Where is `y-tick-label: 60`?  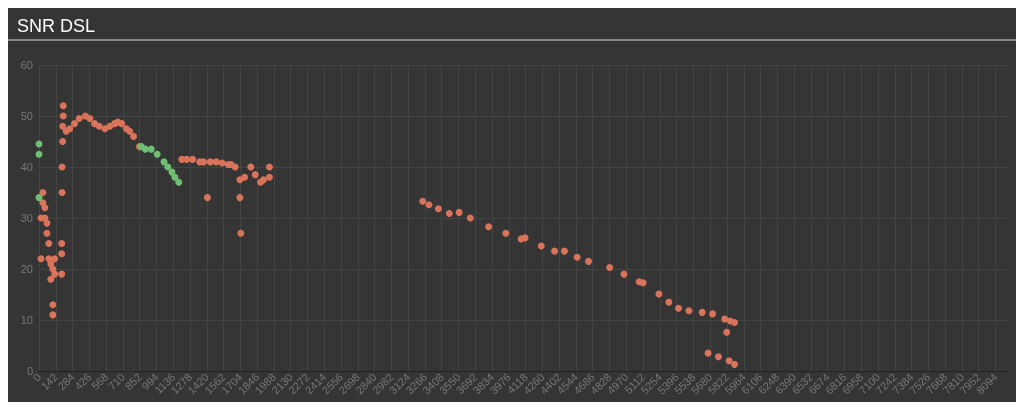
y-tick-label: 60 is located at coordinates (26, 65).